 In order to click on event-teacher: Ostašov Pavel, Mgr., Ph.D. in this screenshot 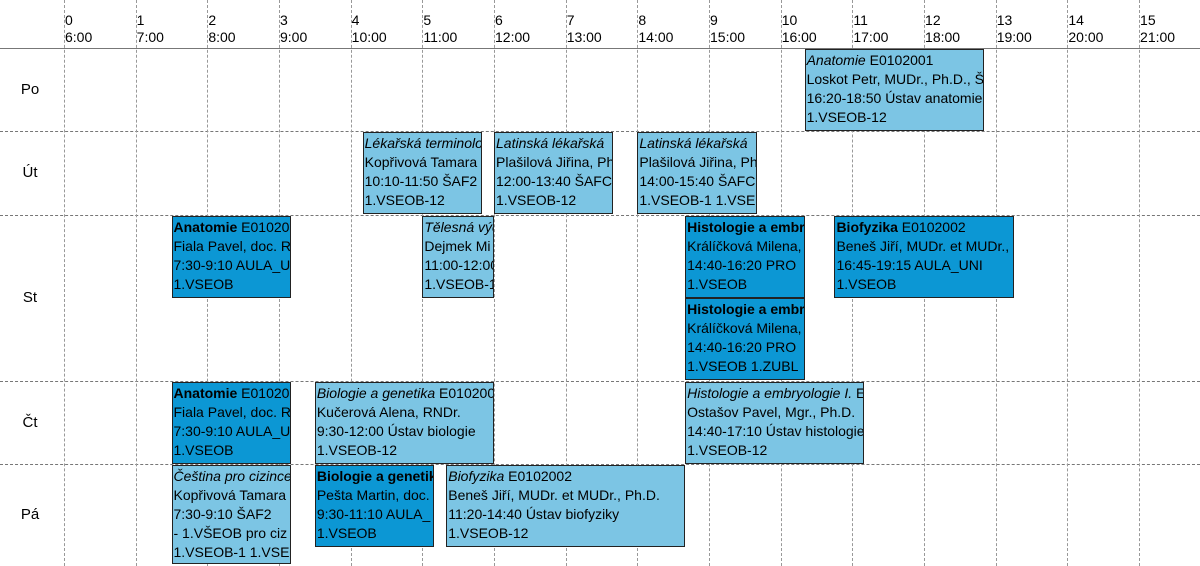, I will do `click(771, 412)`.